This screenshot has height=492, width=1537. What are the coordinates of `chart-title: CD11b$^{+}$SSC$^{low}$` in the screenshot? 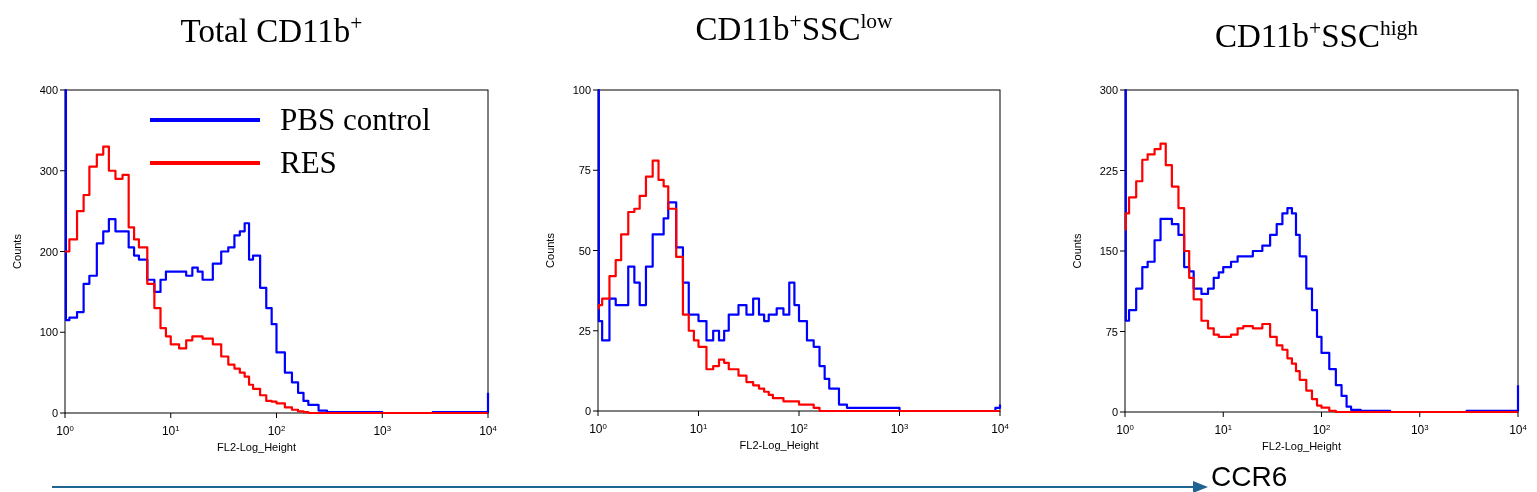 It's located at (794, 28).